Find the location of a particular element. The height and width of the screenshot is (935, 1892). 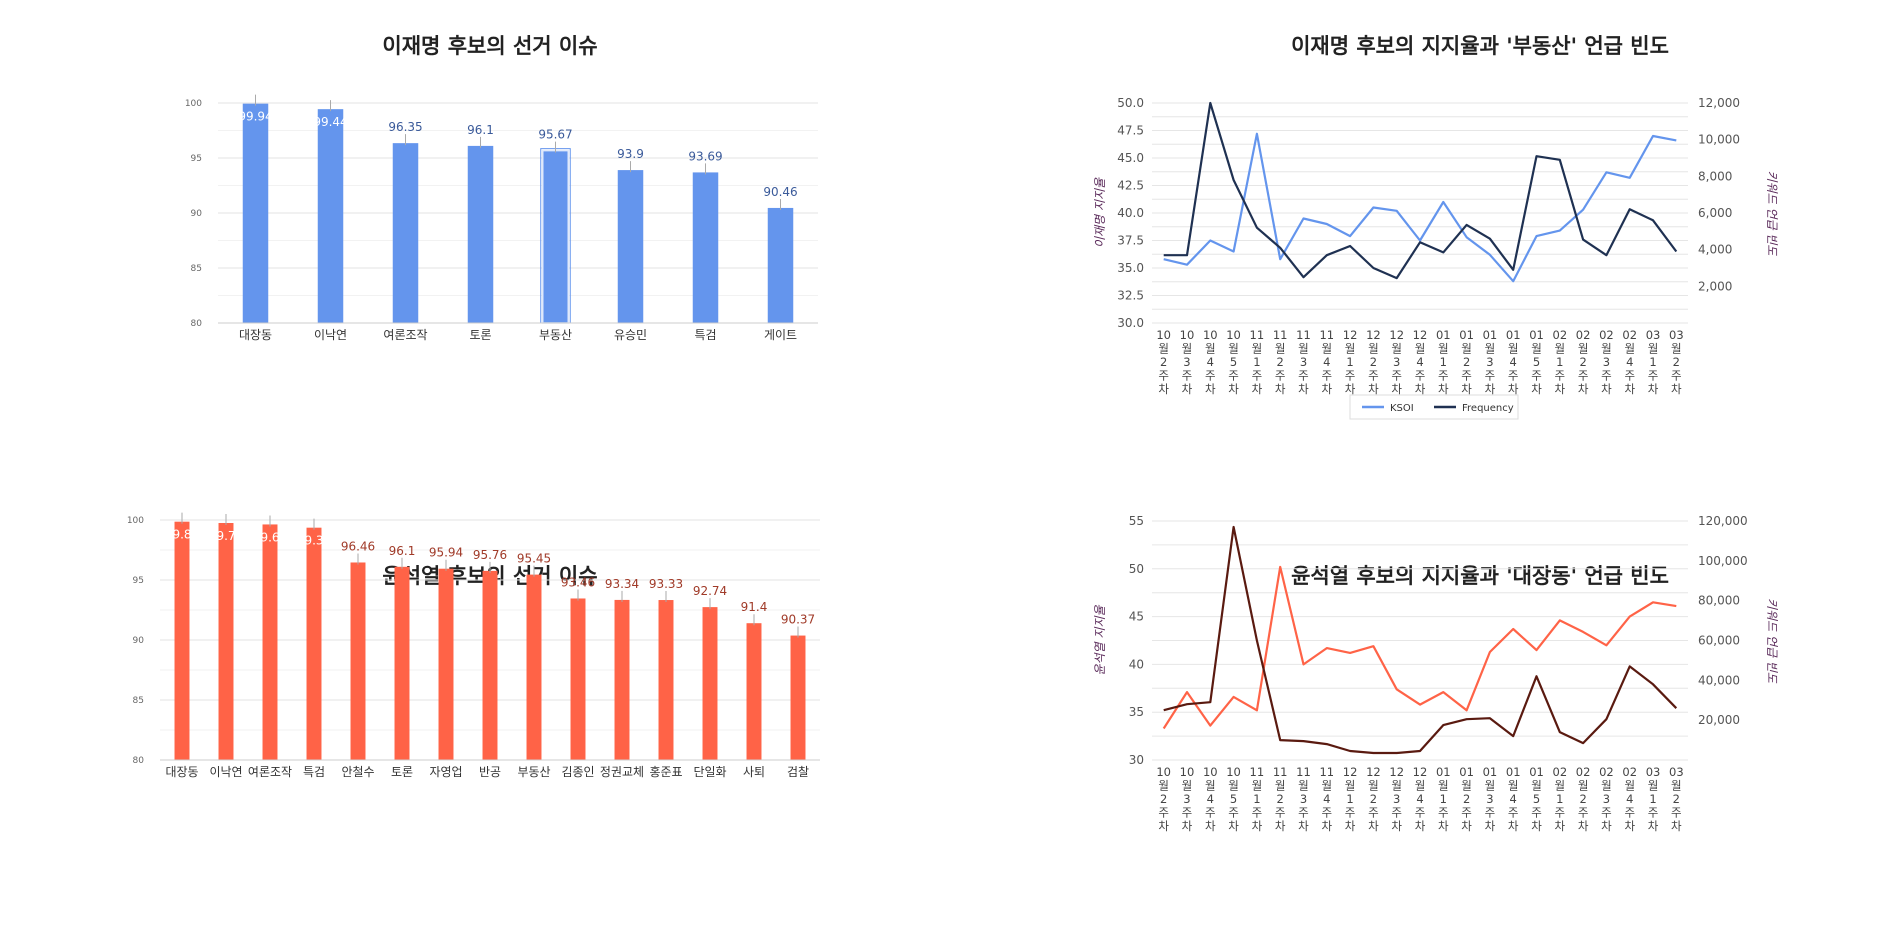

data-label: 95.45 is located at coordinates (534, 559).